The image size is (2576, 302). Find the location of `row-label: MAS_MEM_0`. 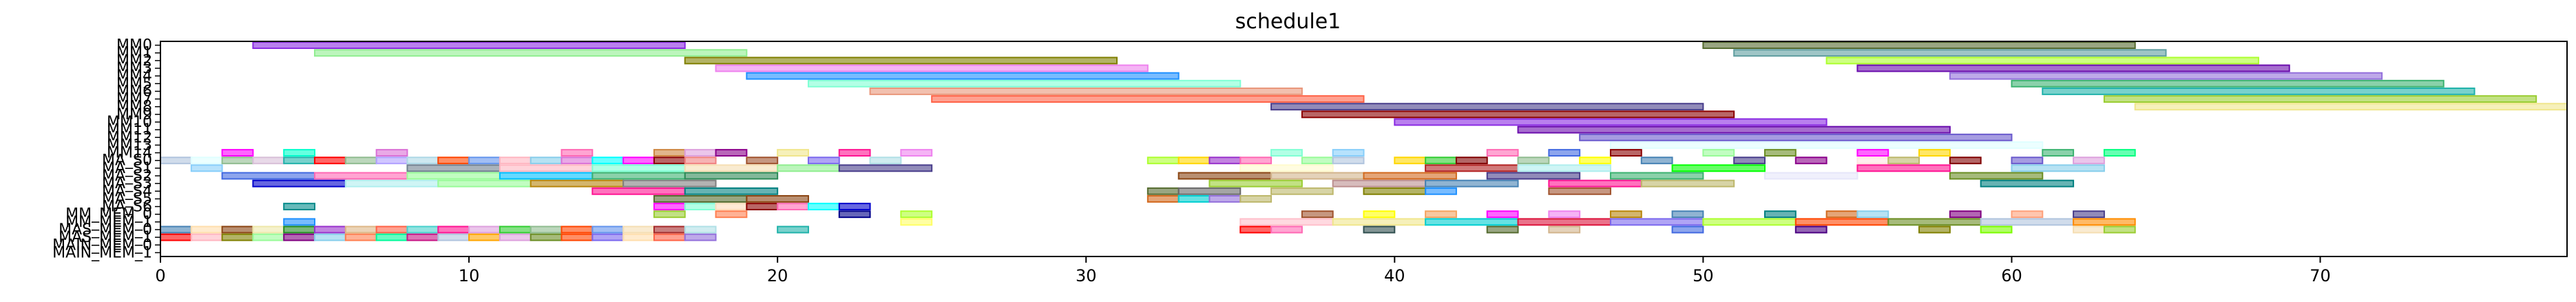

row-label: MAS_MEM_0 is located at coordinates (106, 230).